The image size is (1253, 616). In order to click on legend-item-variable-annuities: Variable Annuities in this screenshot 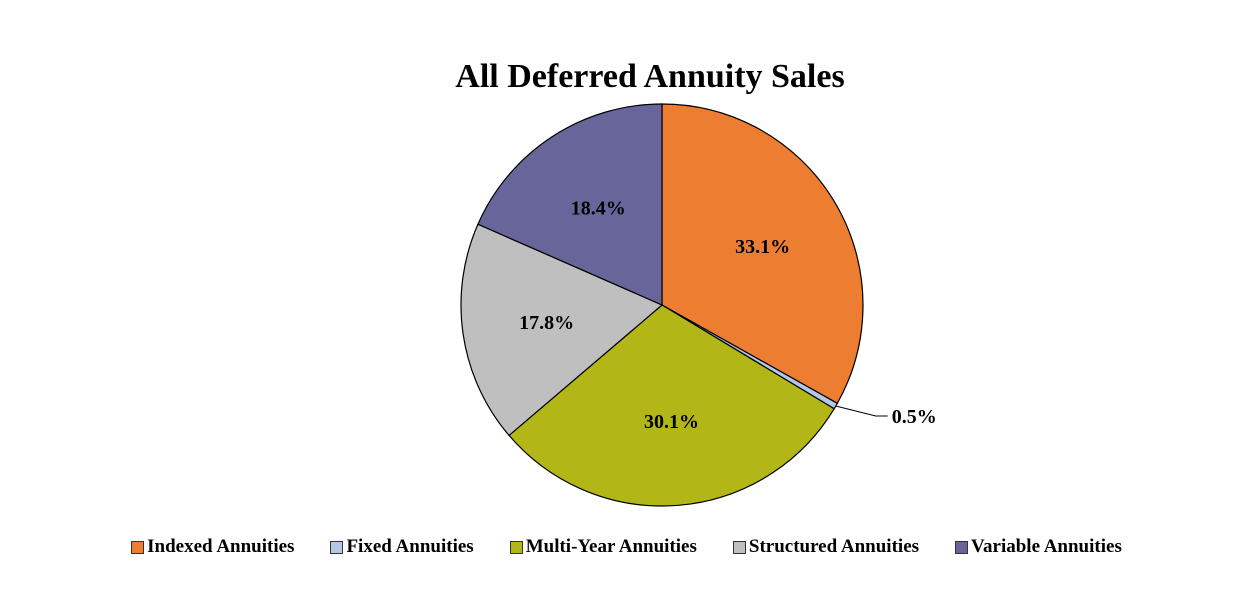, I will do `click(1038, 547)`.